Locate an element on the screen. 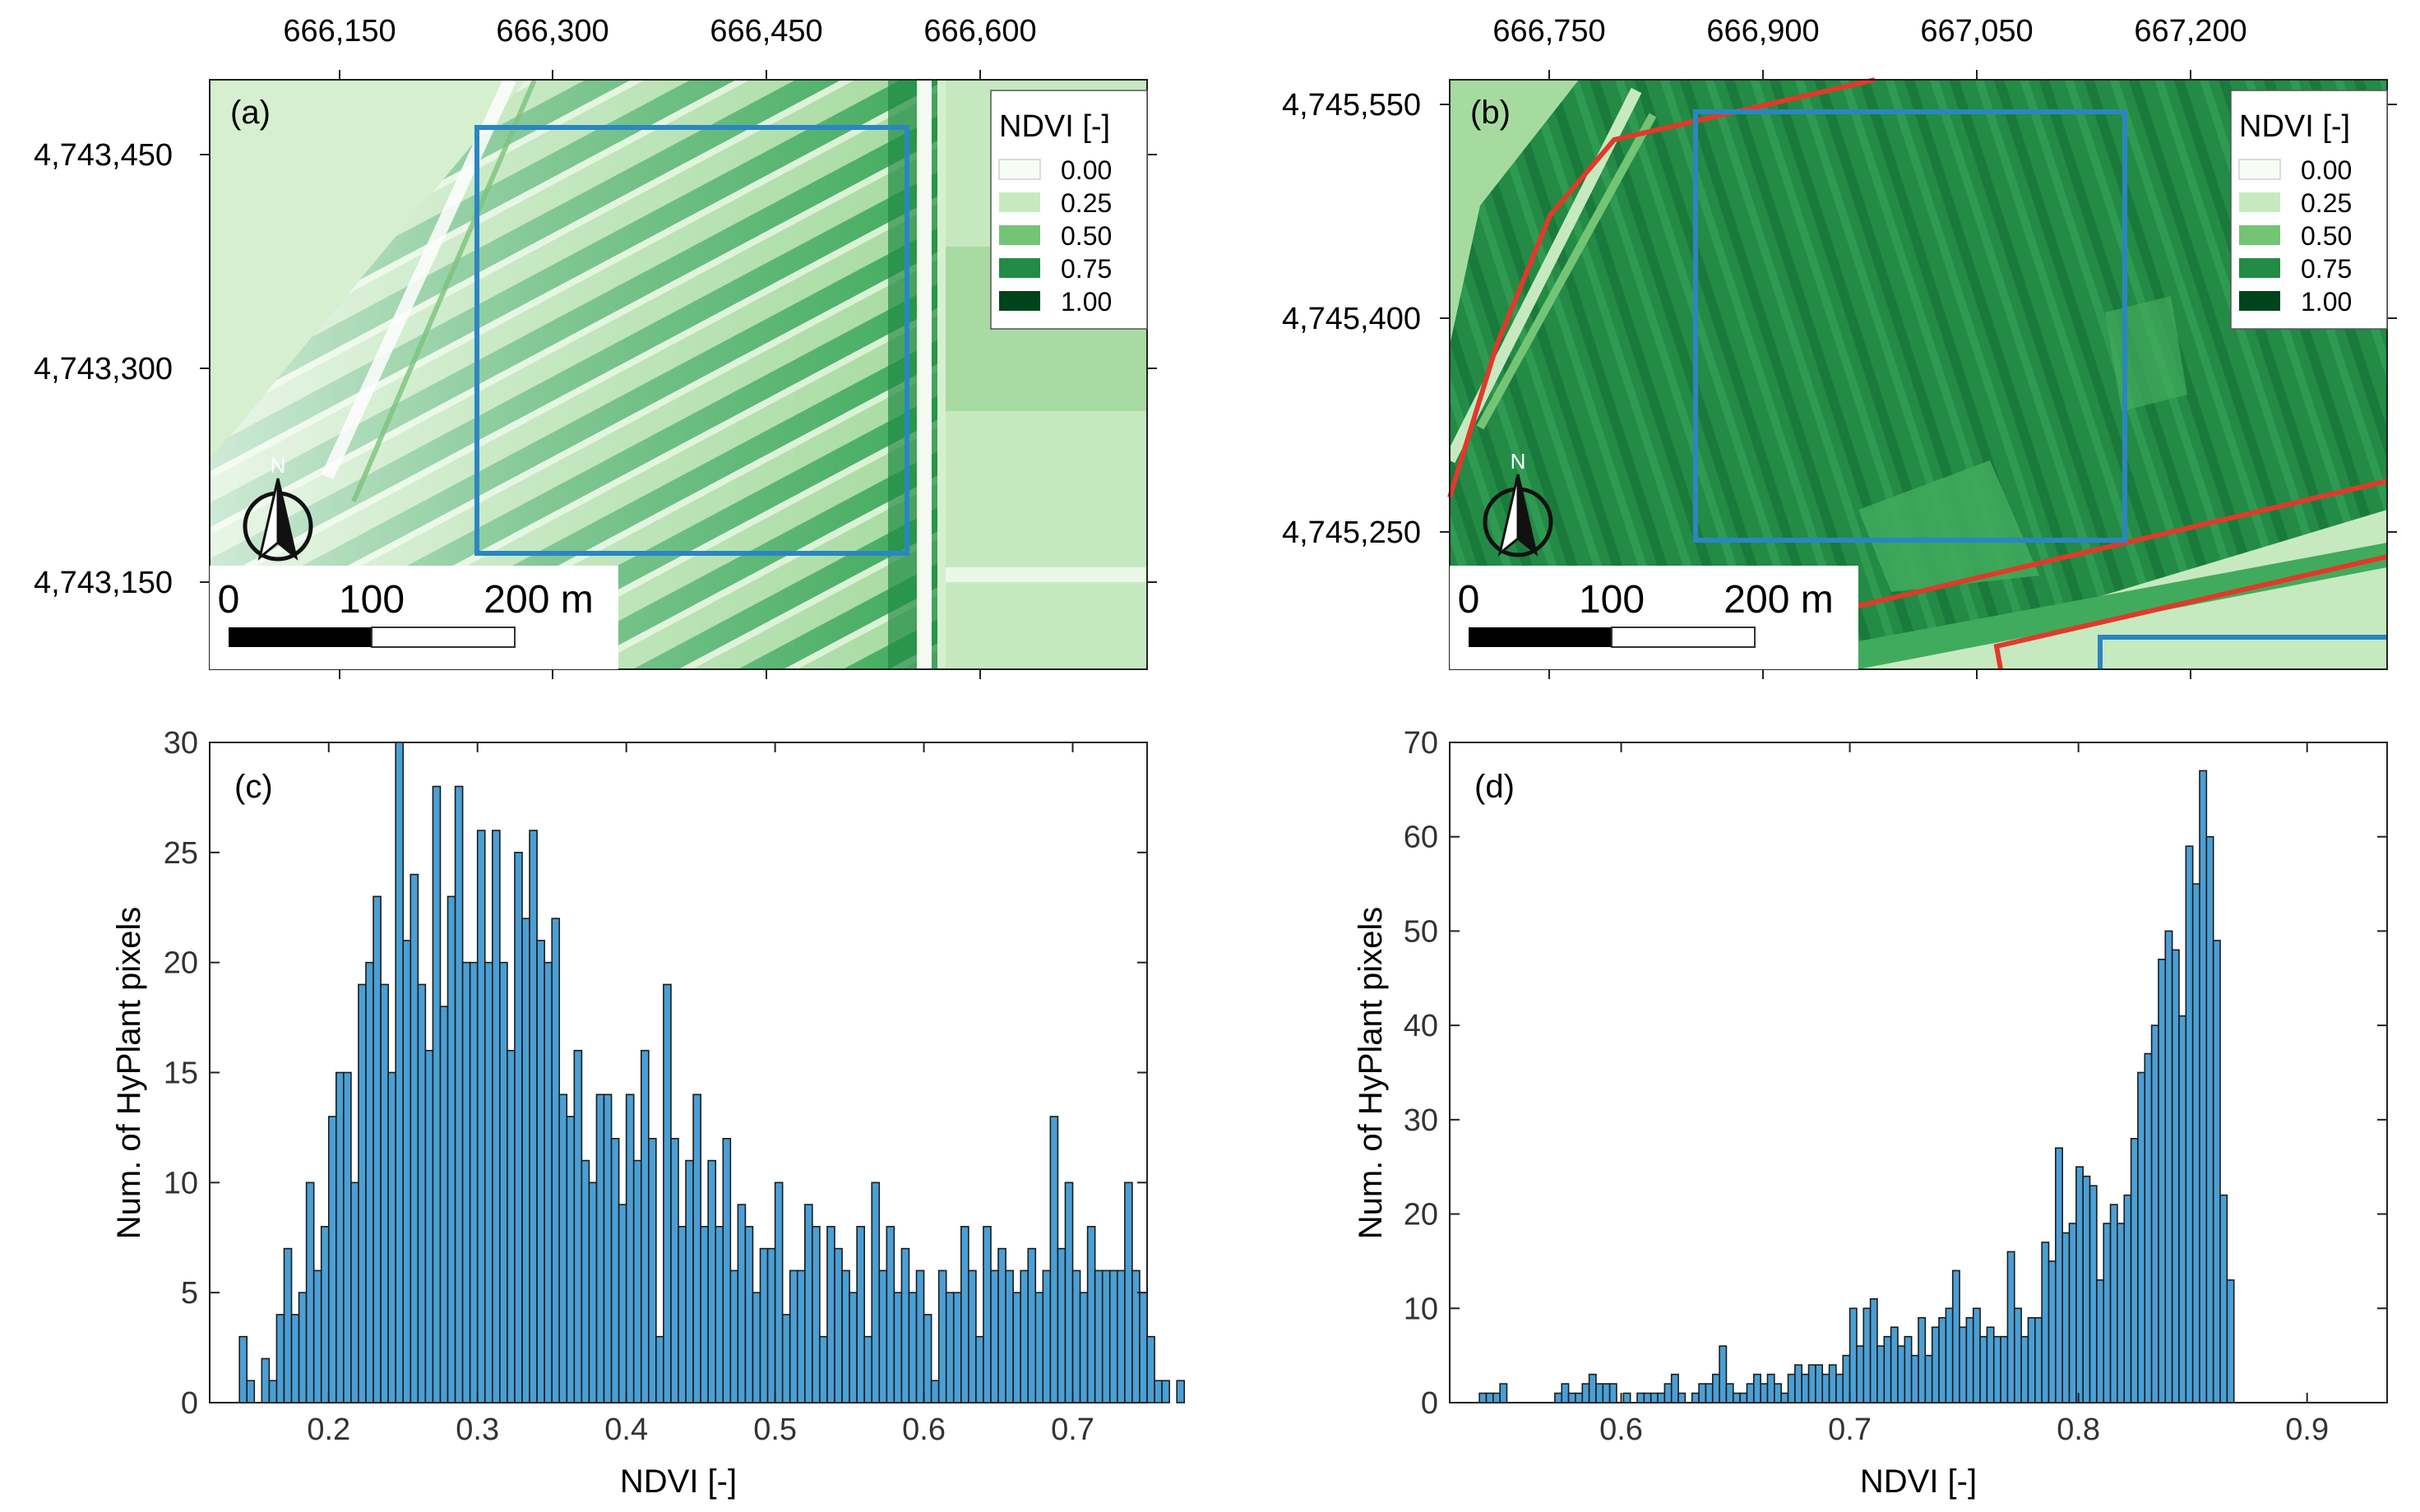 This screenshot has height=1512, width=2420. y-tick-label: 15 is located at coordinates (181, 1074).